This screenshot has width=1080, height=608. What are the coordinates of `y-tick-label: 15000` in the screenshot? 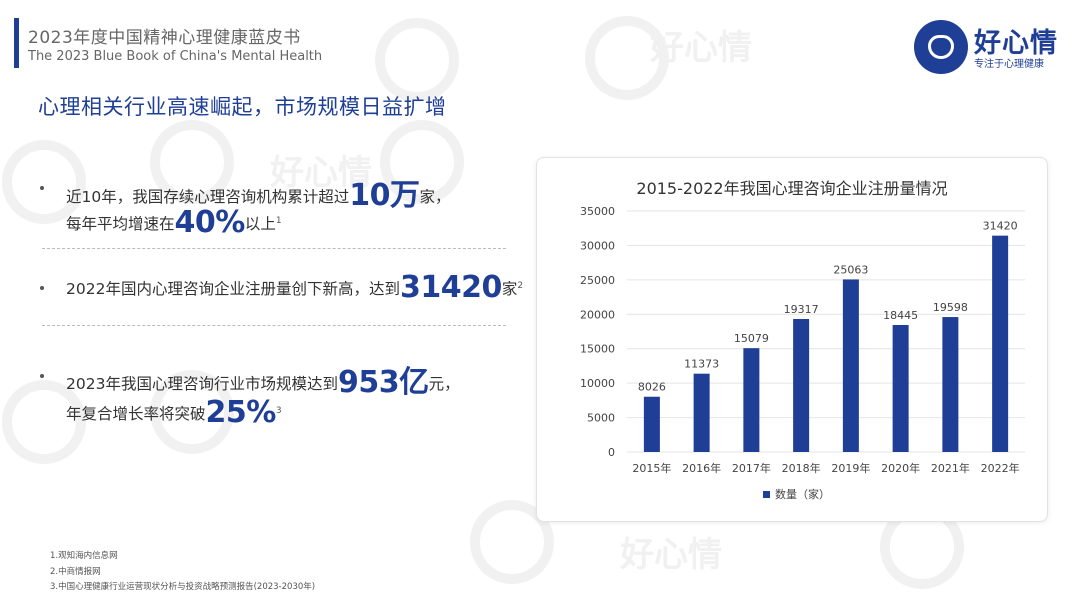 It's located at (597, 349).